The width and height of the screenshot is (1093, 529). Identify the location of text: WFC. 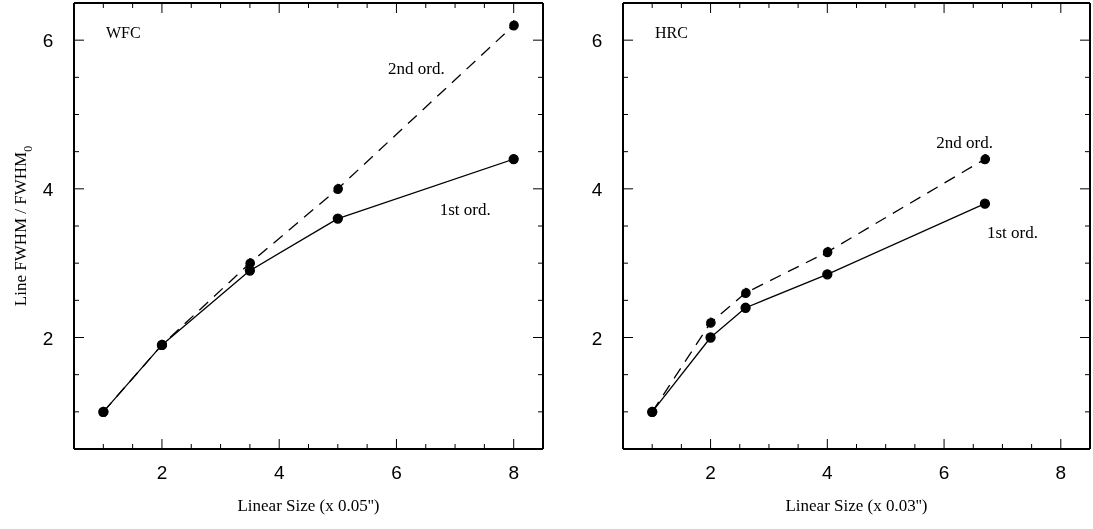
(123, 33).